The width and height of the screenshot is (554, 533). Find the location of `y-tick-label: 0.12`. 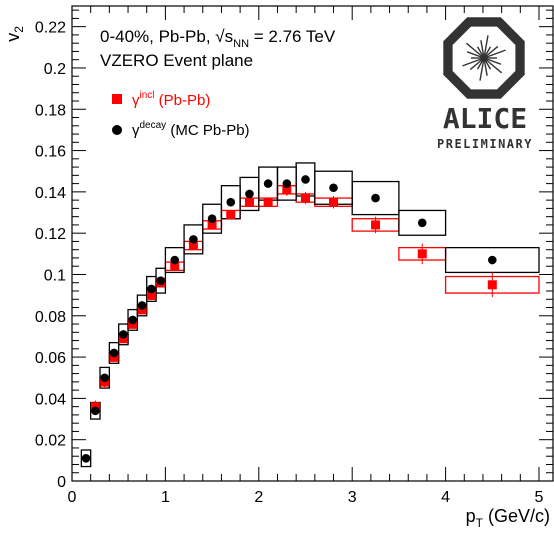

y-tick-label: 0.12 is located at coordinates (50, 234).